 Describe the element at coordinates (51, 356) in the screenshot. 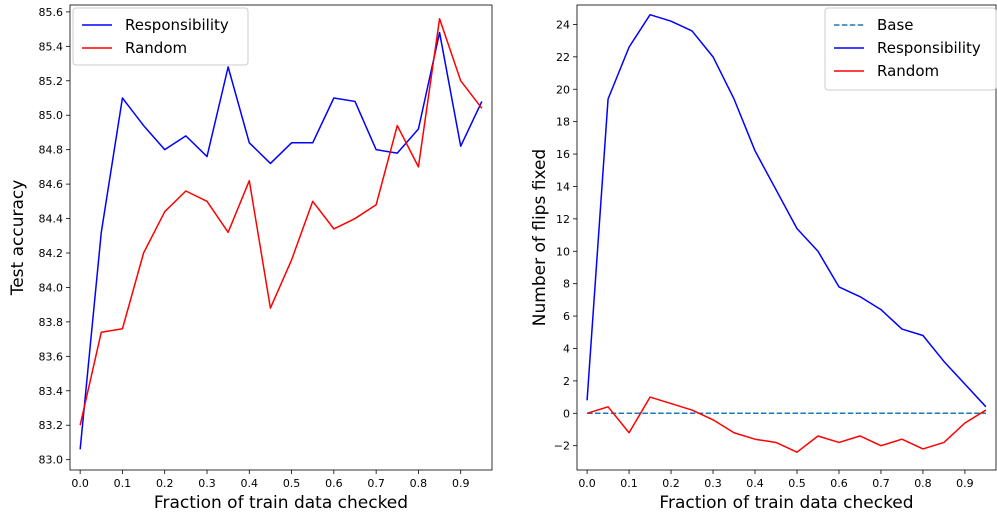

I see `y-tick-label: 83.6` at that location.